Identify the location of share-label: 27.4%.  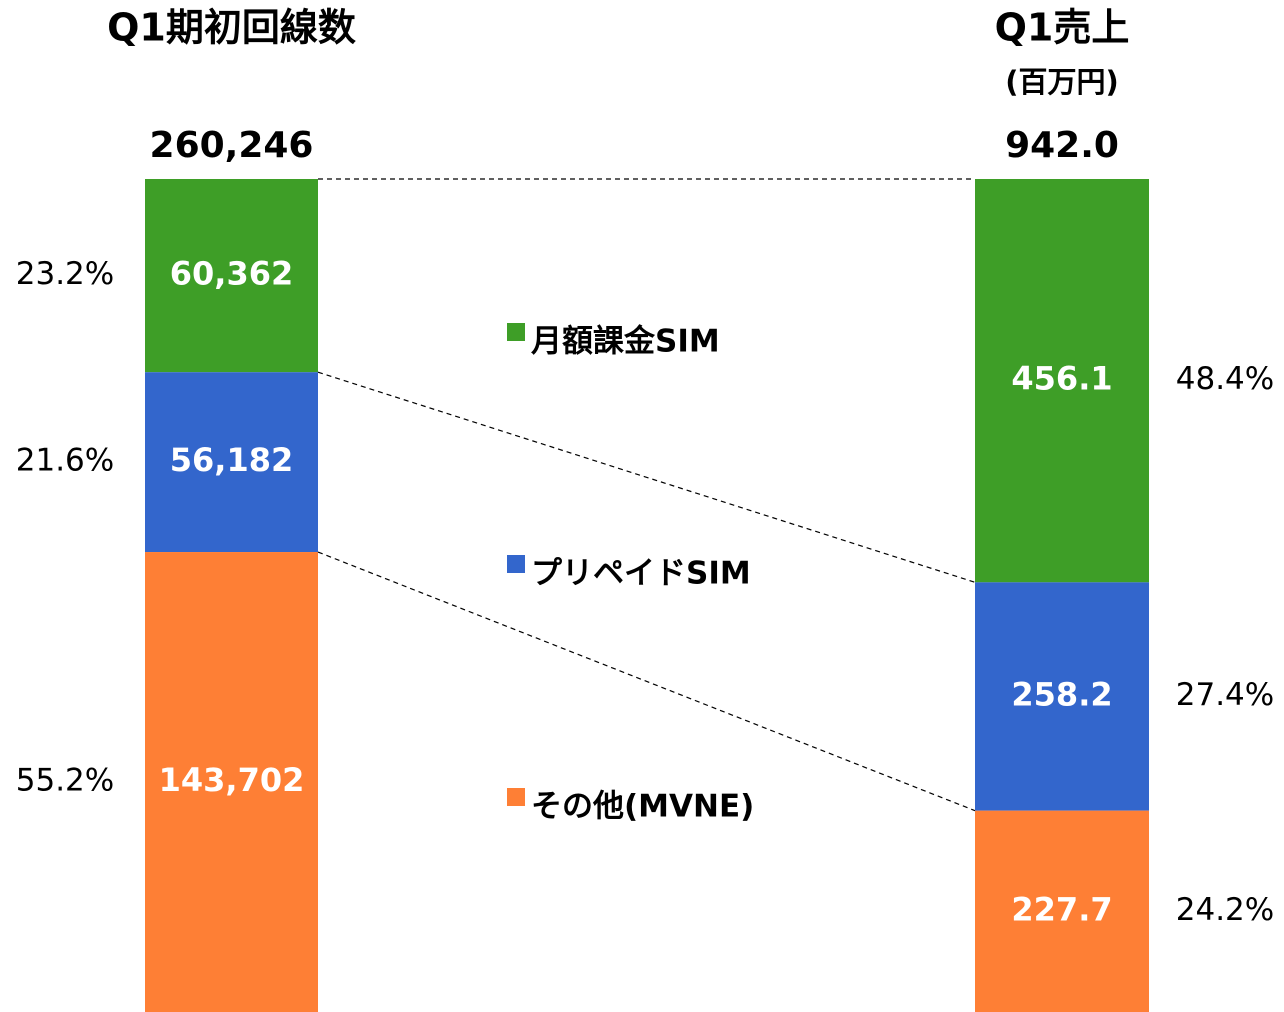
(1225, 695).